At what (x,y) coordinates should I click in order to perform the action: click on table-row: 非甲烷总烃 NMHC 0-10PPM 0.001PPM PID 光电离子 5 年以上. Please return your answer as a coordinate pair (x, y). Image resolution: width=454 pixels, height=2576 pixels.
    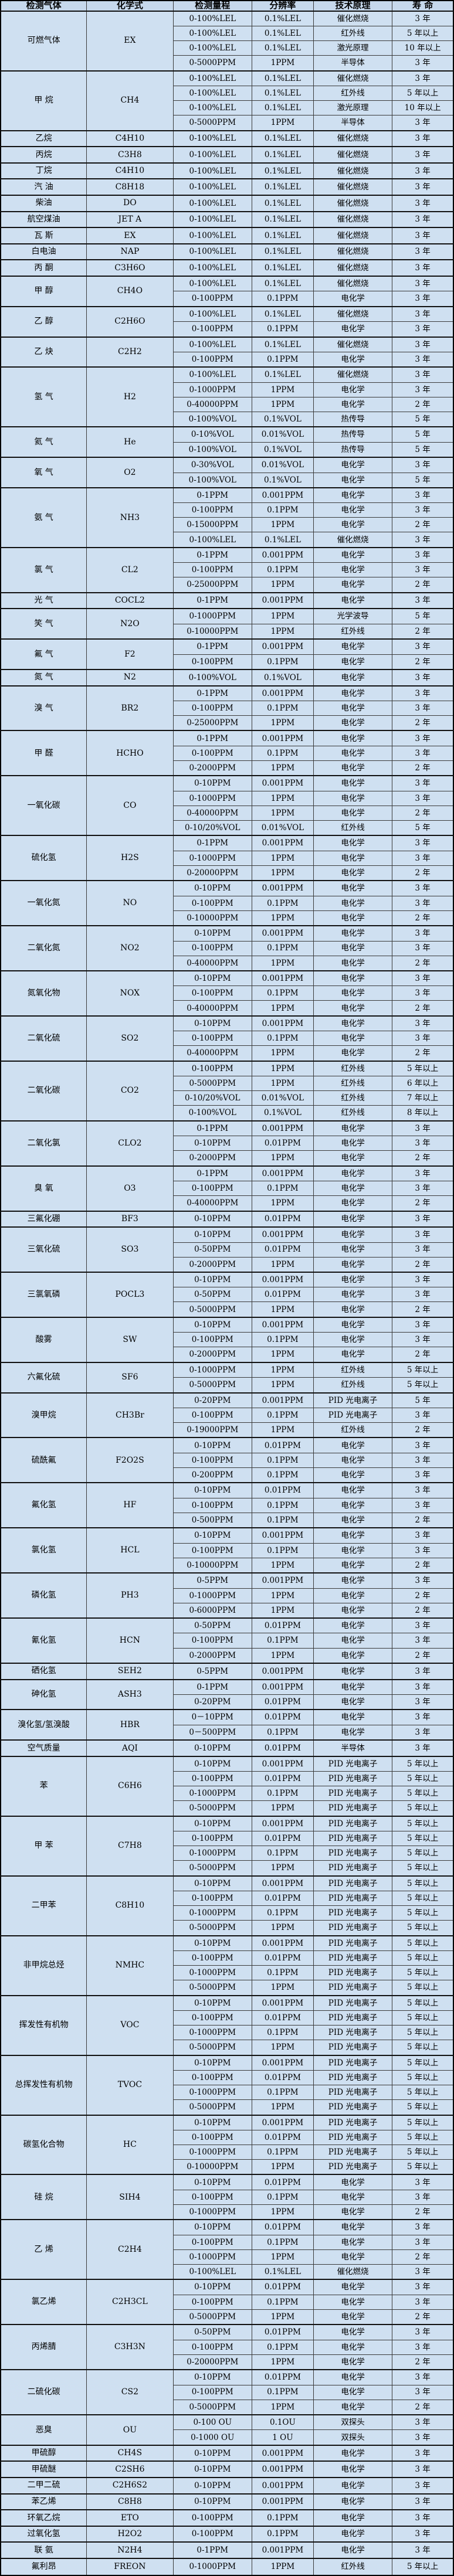
    Looking at the image, I should click on (227, 1966).